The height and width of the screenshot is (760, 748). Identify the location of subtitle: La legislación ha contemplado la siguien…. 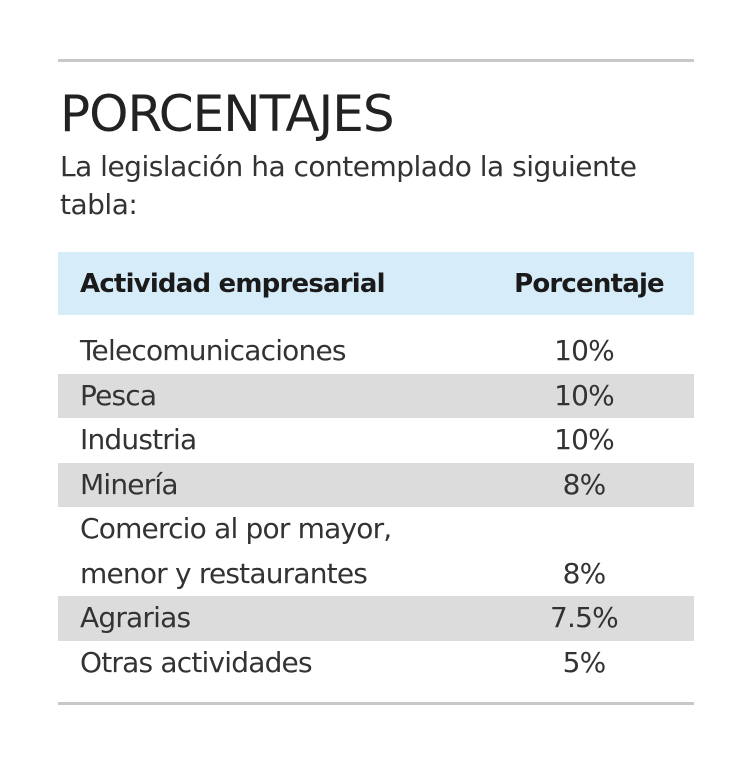
(348, 185).